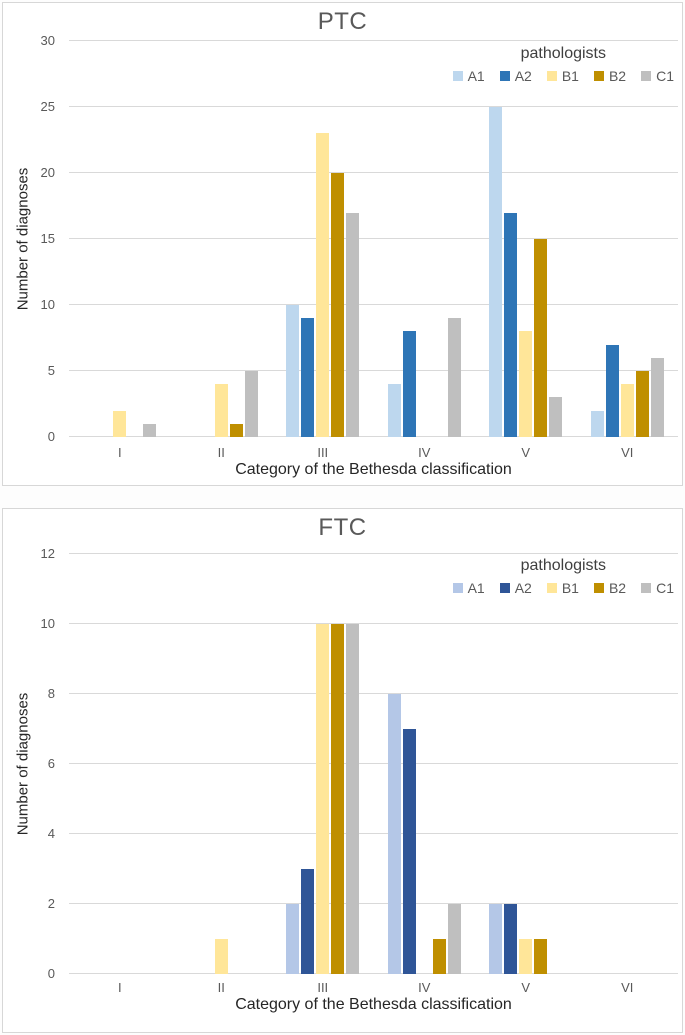 This screenshot has height=1035, width=685. What do you see at coordinates (425, 764) in the screenshot?
I see `bar-group-IV` at bounding box center [425, 764].